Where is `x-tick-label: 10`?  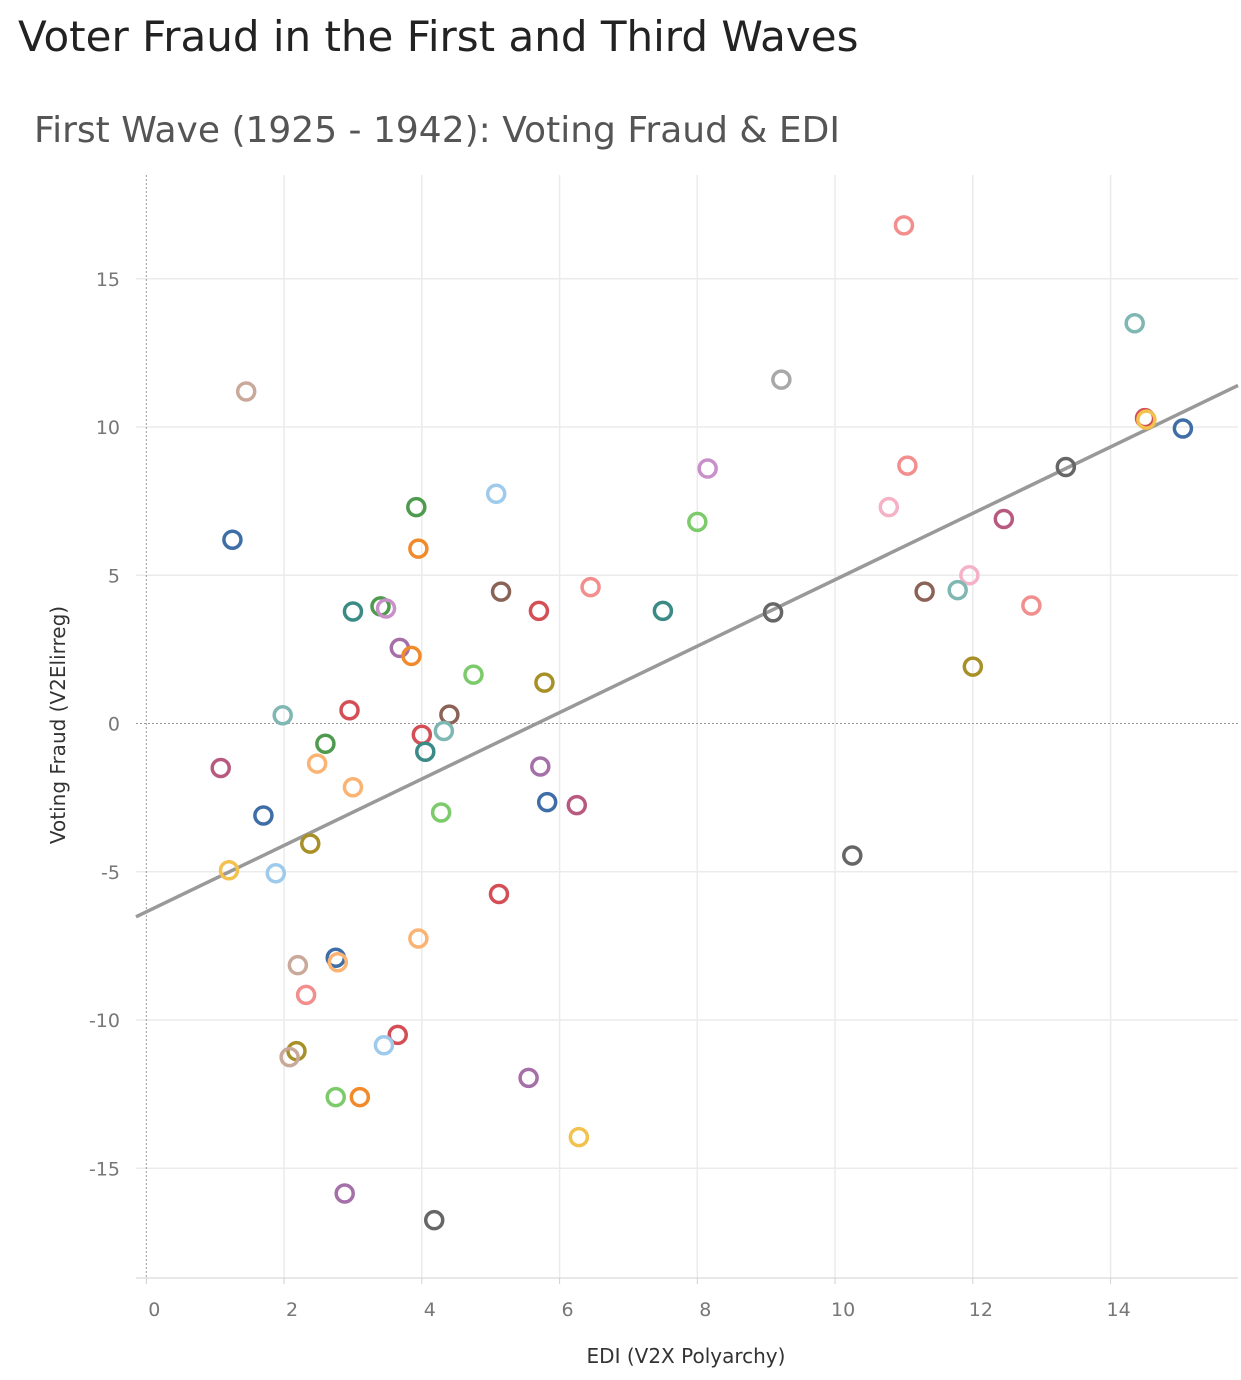 x-tick-label: 10 is located at coordinates (843, 1310).